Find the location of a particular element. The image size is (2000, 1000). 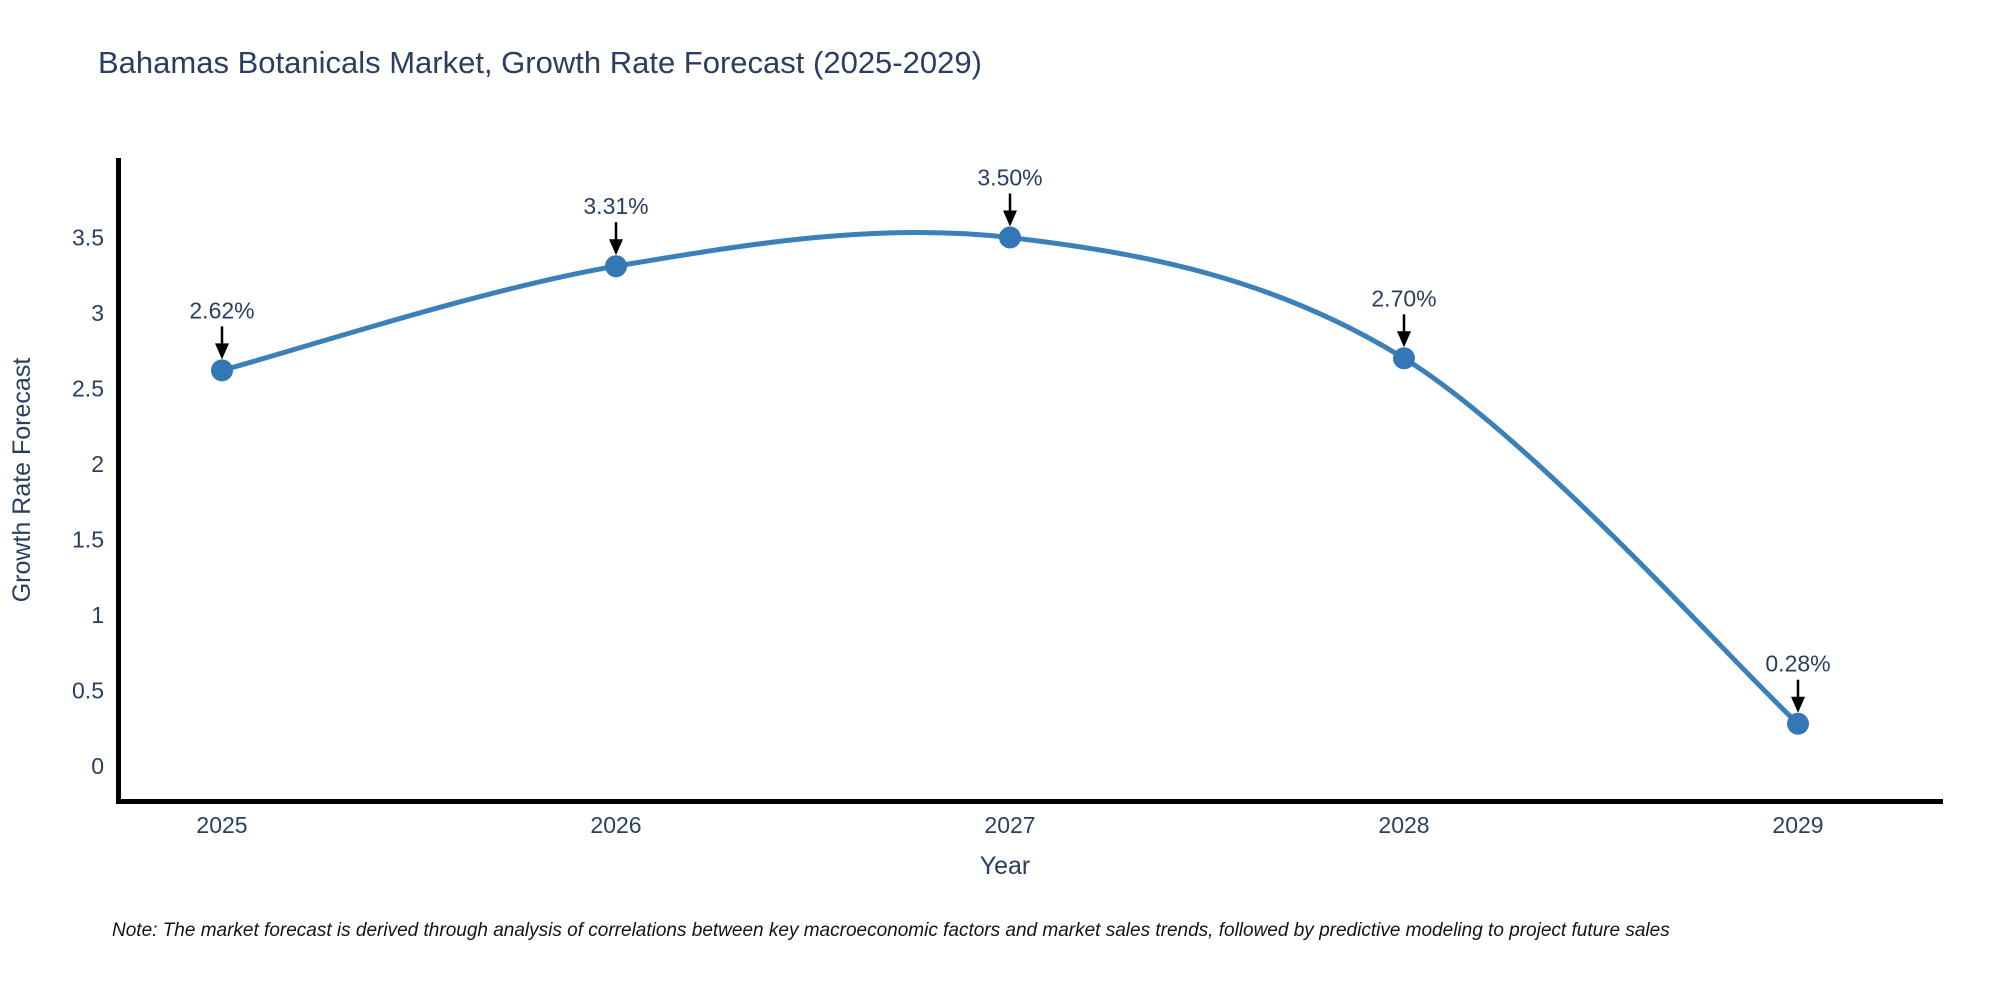

x-tick-label: 2027 is located at coordinates (1009, 825).